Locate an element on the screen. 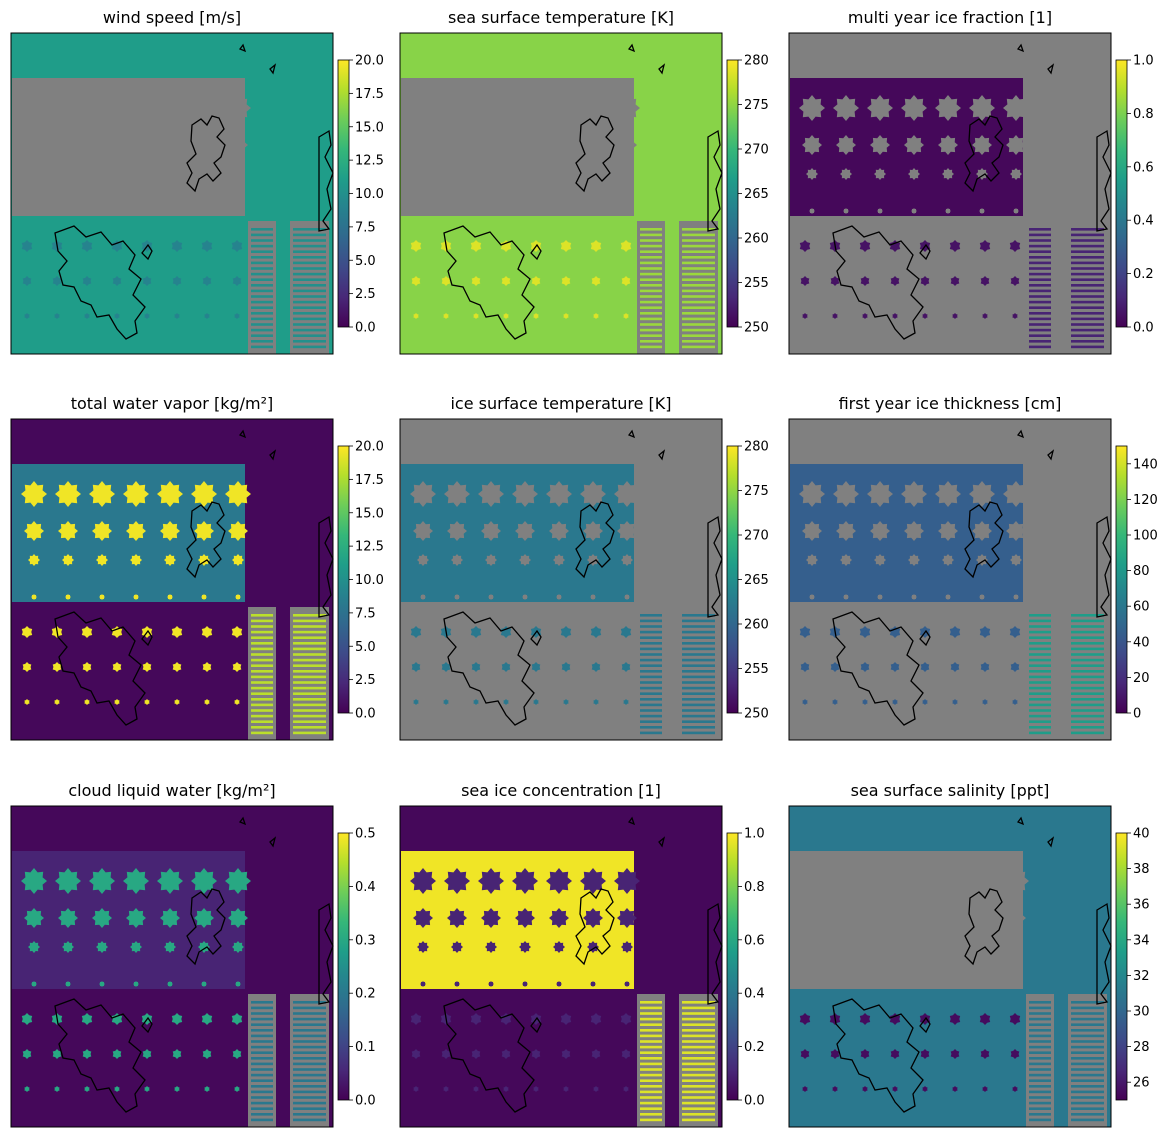 The image size is (1174, 1138). colorbar-tick-label: 250 is located at coordinates (756, 714).